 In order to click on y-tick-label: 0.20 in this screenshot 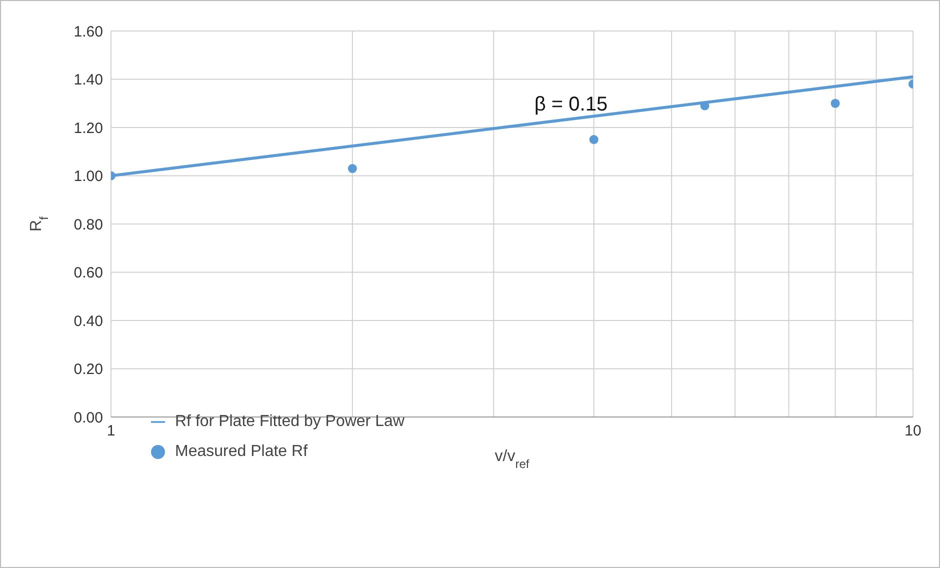, I will do `click(88, 369)`.